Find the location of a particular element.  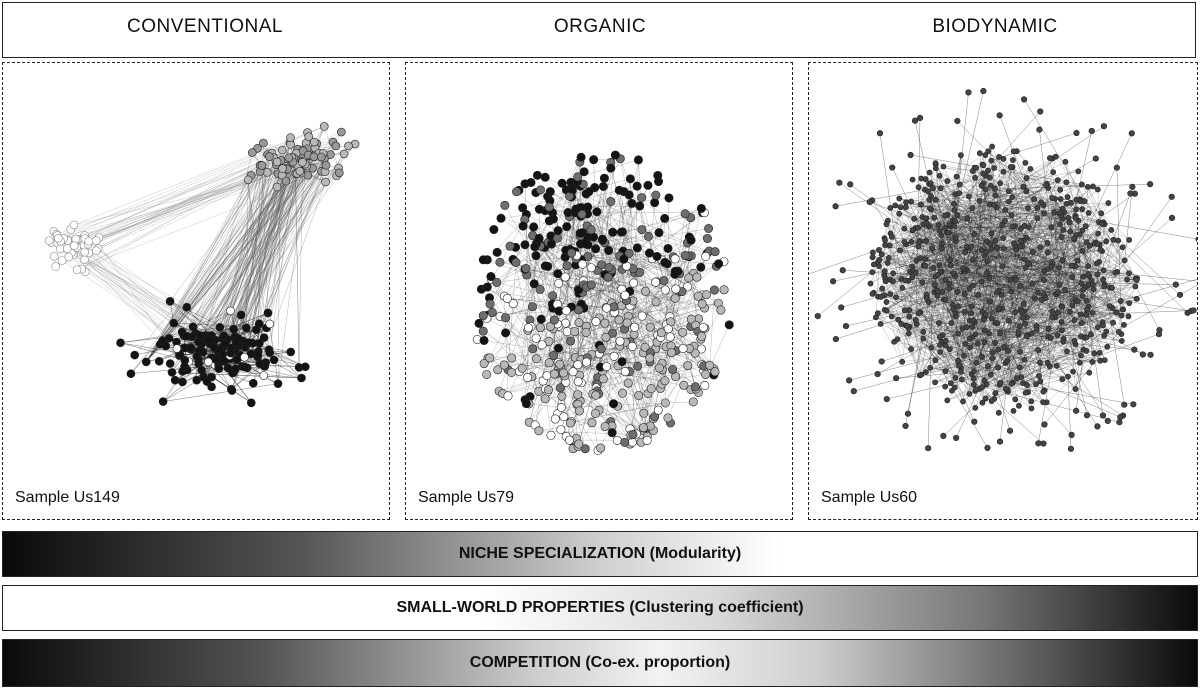

niche-specialization-bar: NICHE SPECIALIZATION (Modularity) is located at coordinates (600, 554).